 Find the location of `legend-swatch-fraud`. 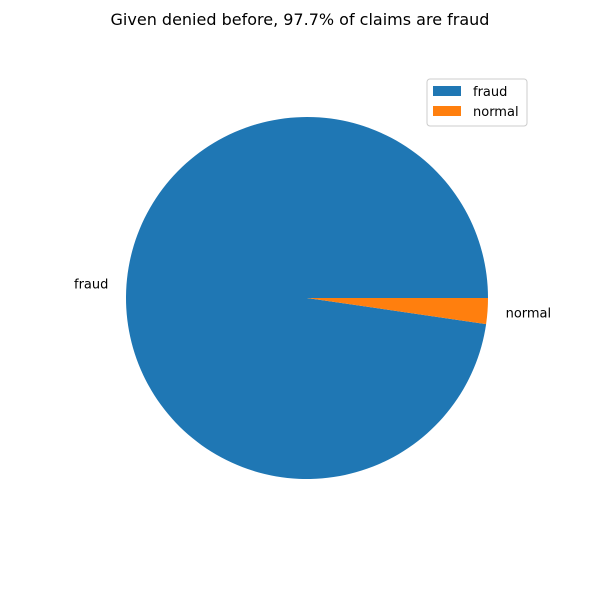

legend-swatch-fraud is located at coordinates (447, 91).